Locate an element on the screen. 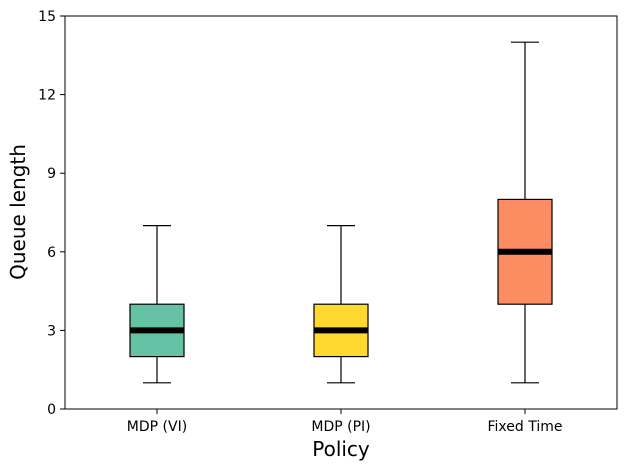  x-tick-label: MDP (VI) is located at coordinates (157, 427).